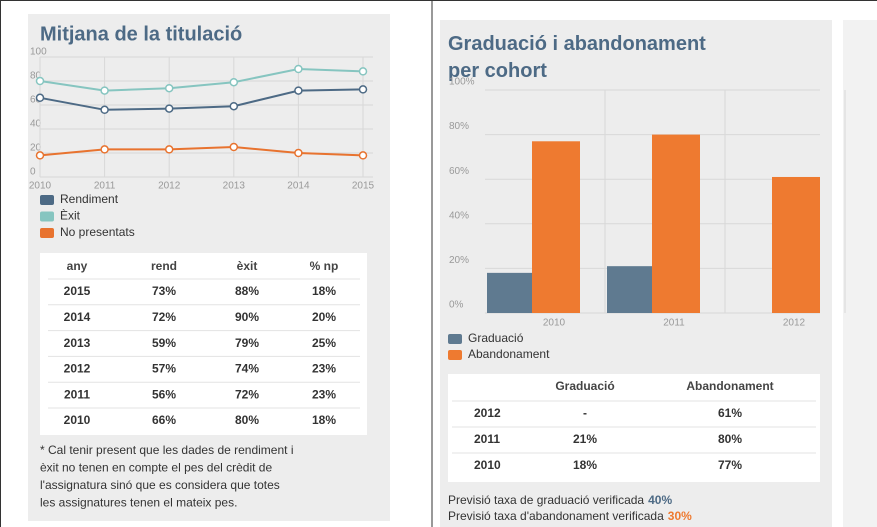  What do you see at coordinates (459, 260) in the screenshot?
I see `y-tick-label: 20%` at bounding box center [459, 260].